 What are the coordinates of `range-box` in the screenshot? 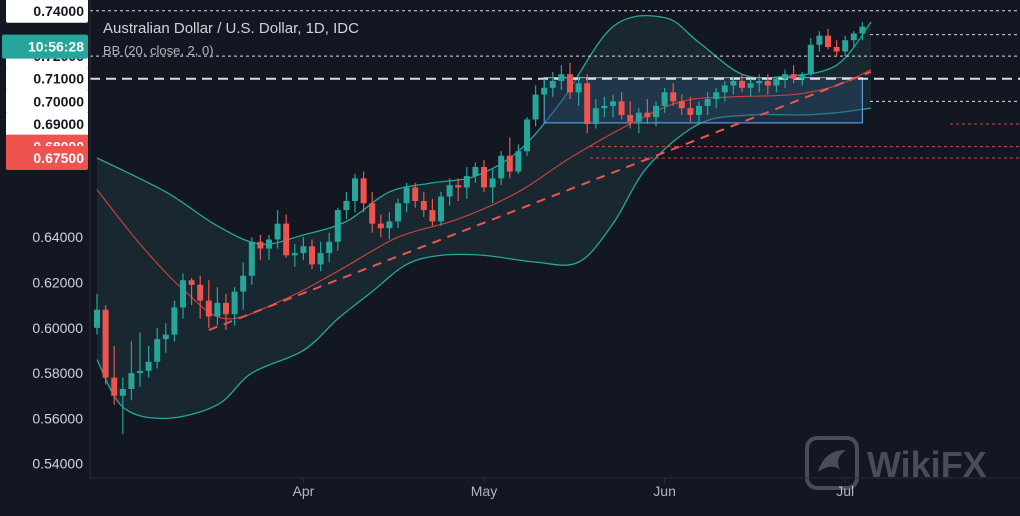 It's located at (703, 100).